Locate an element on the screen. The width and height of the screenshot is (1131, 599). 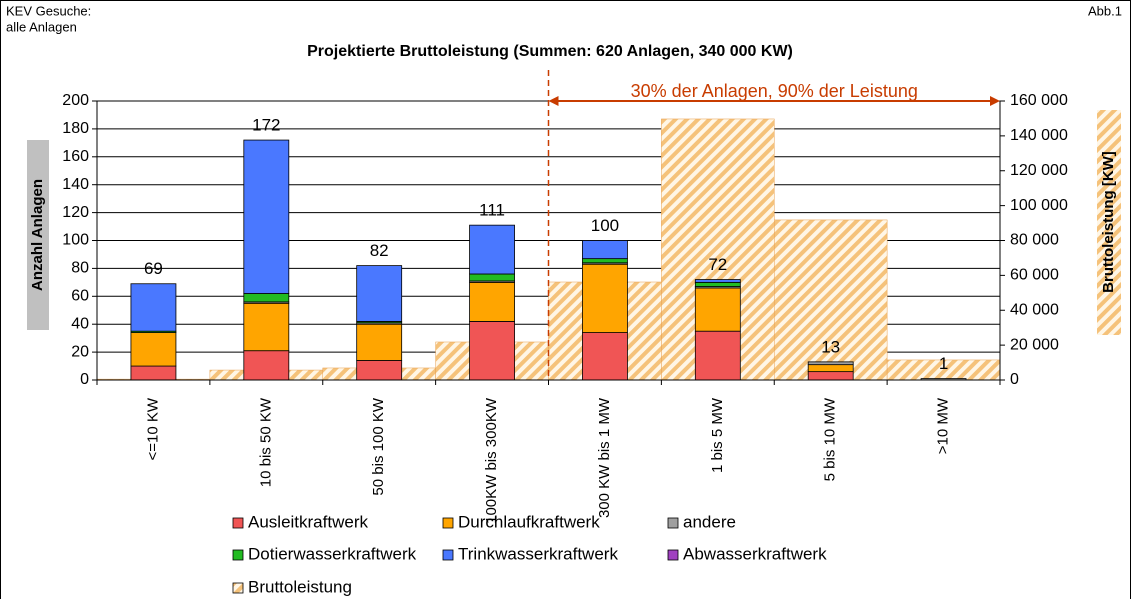
y2-tick-label: 20 000 is located at coordinates (1034, 344).